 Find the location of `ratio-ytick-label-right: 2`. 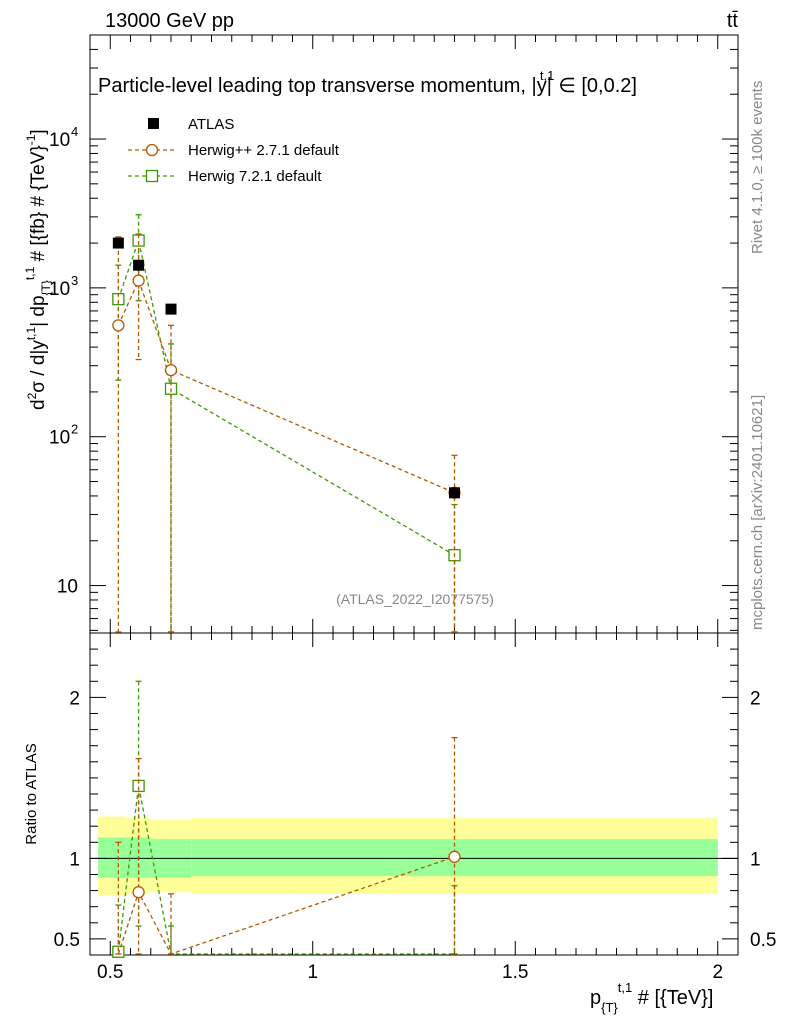

ratio-ytick-label-right: 2 is located at coordinates (755, 698).